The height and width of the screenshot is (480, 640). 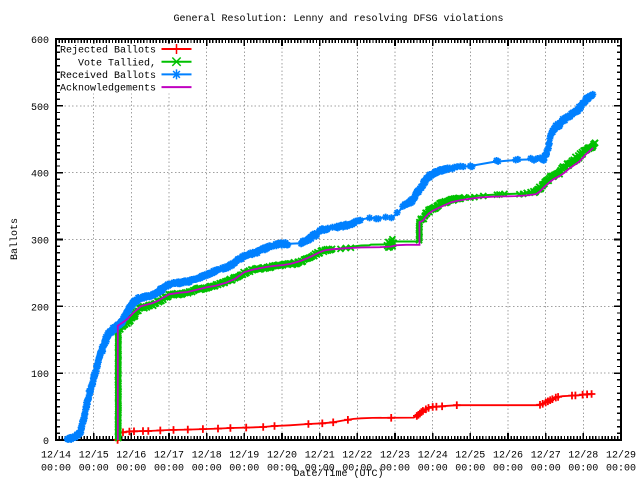 I want to click on svg-text: Vote Tallied,, so click(x=117, y=63).